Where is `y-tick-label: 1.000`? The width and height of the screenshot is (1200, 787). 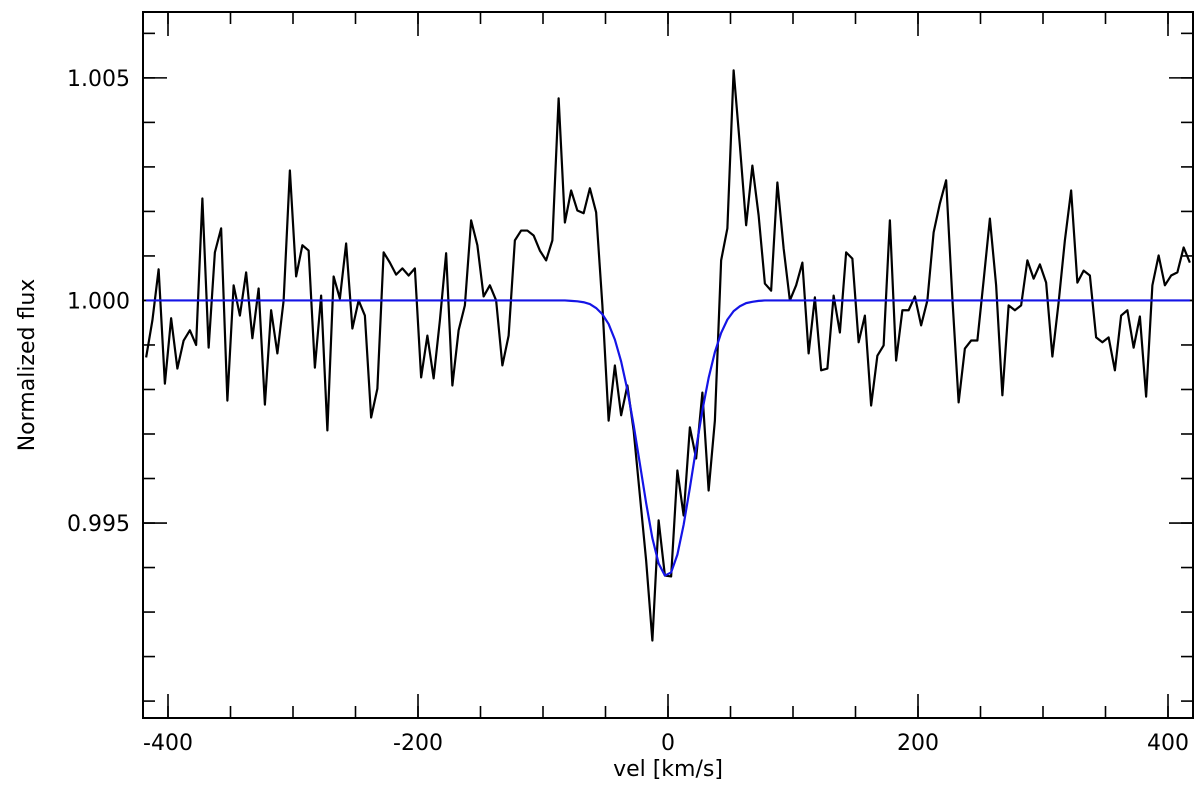 y-tick-label: 1.000 is located at coordinates (98, 301).